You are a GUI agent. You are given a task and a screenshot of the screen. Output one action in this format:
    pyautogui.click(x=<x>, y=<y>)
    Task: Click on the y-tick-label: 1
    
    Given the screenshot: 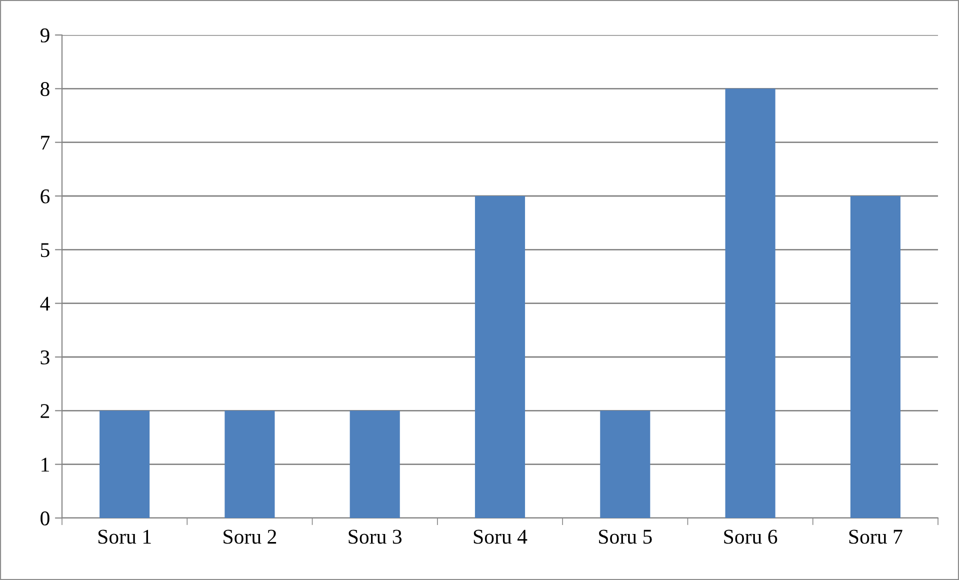 What is the action you would take?
    pyautogui.click(x=45, y=465)
    